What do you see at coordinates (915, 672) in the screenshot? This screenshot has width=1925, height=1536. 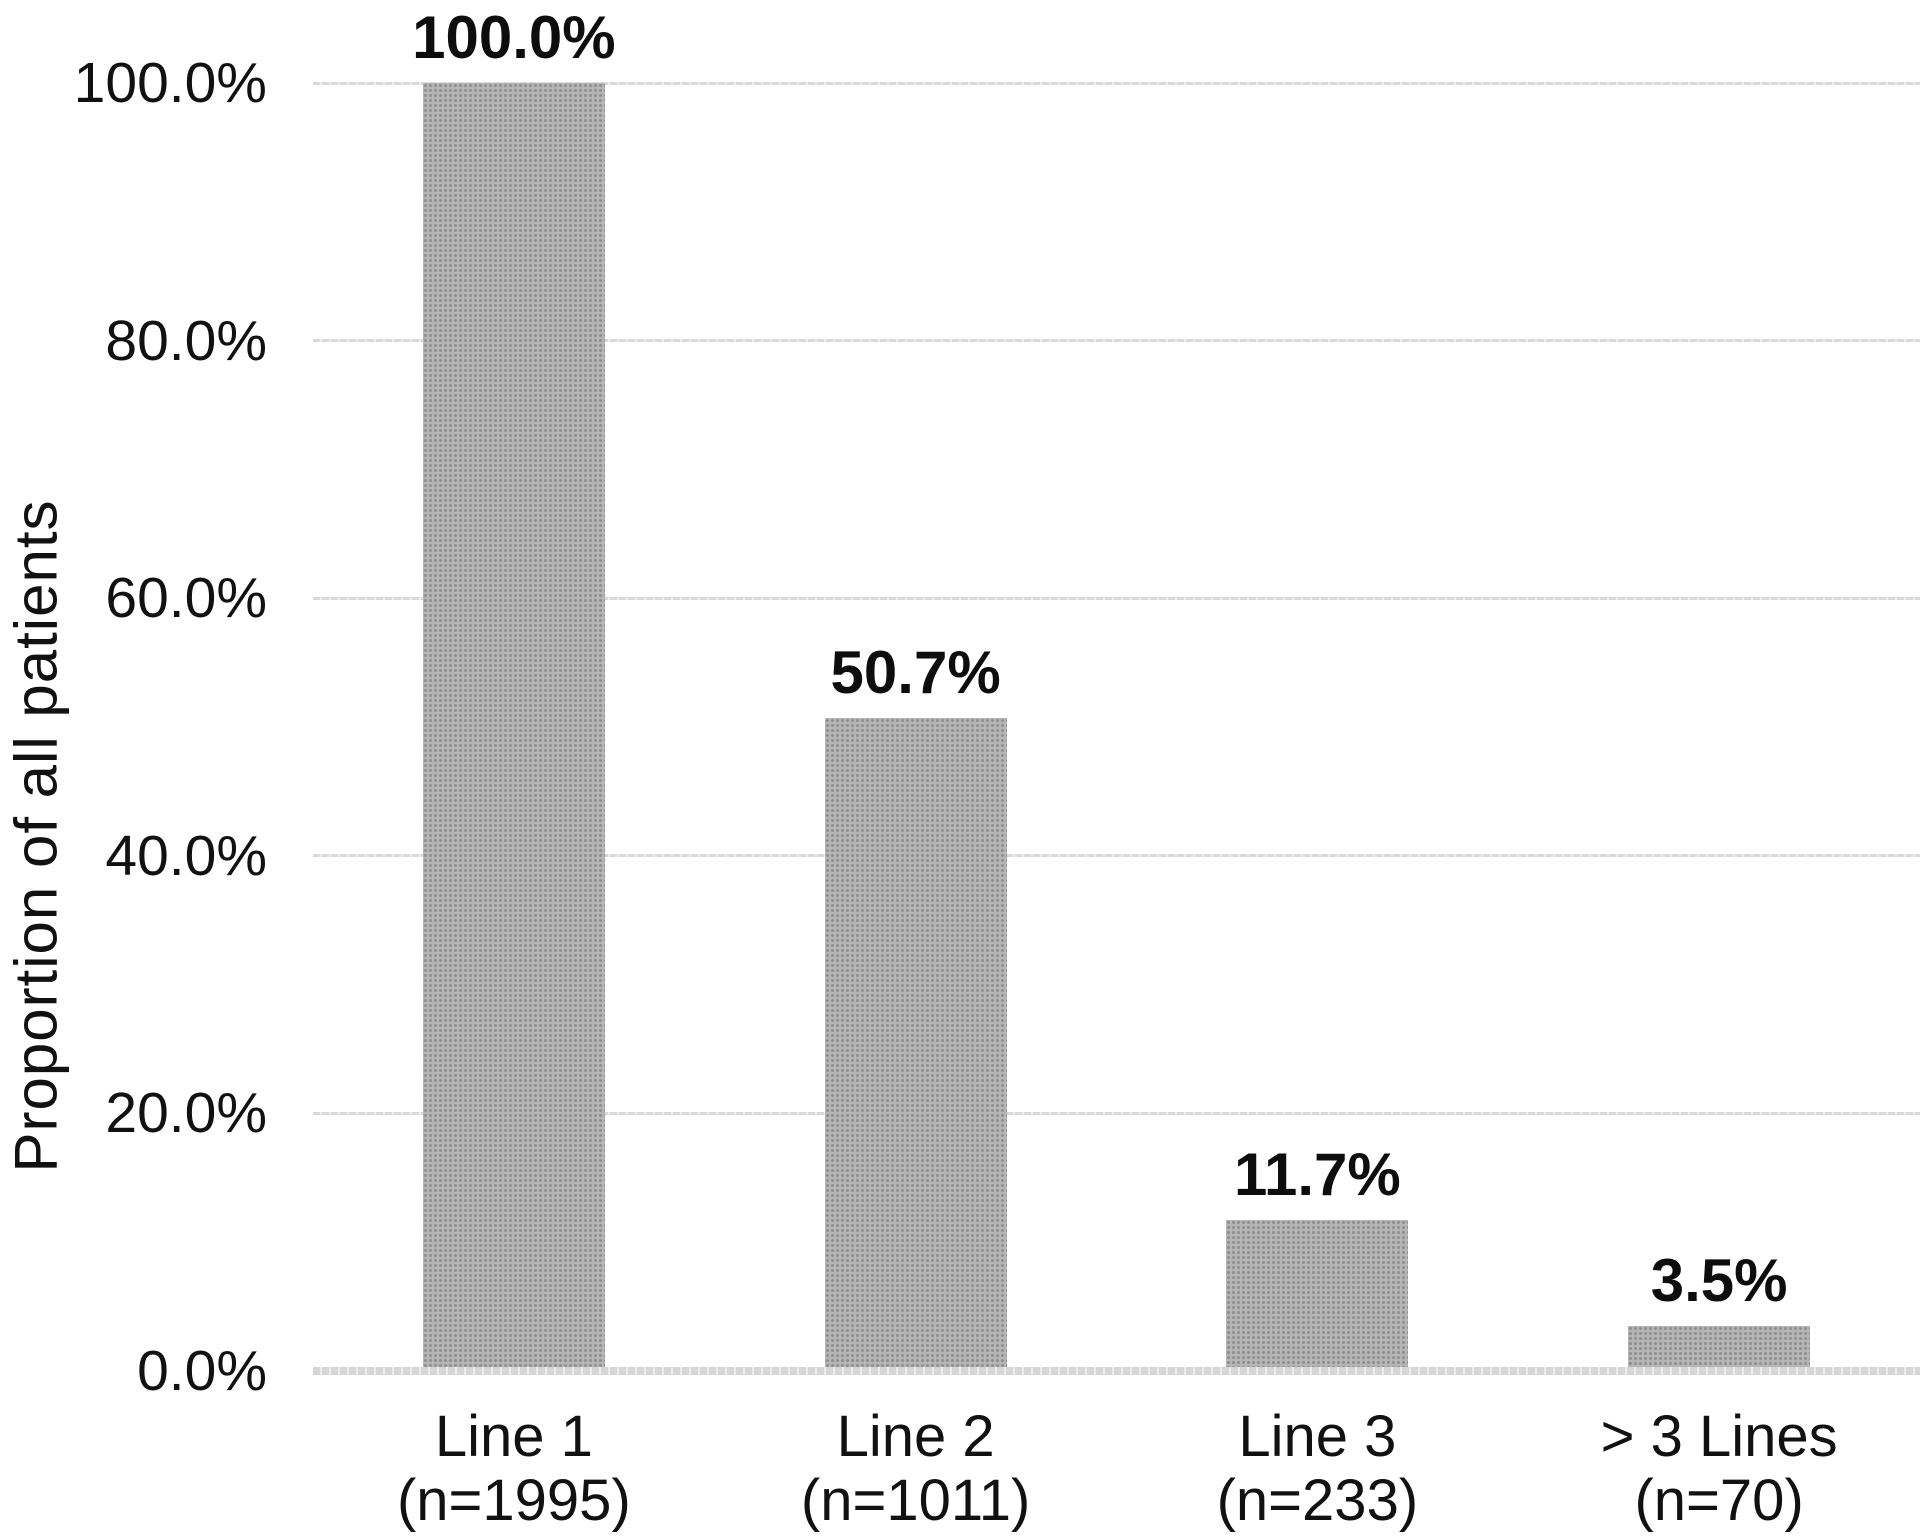 I see `bar-value-label: 50.7%` at bounding box center [915, 672].